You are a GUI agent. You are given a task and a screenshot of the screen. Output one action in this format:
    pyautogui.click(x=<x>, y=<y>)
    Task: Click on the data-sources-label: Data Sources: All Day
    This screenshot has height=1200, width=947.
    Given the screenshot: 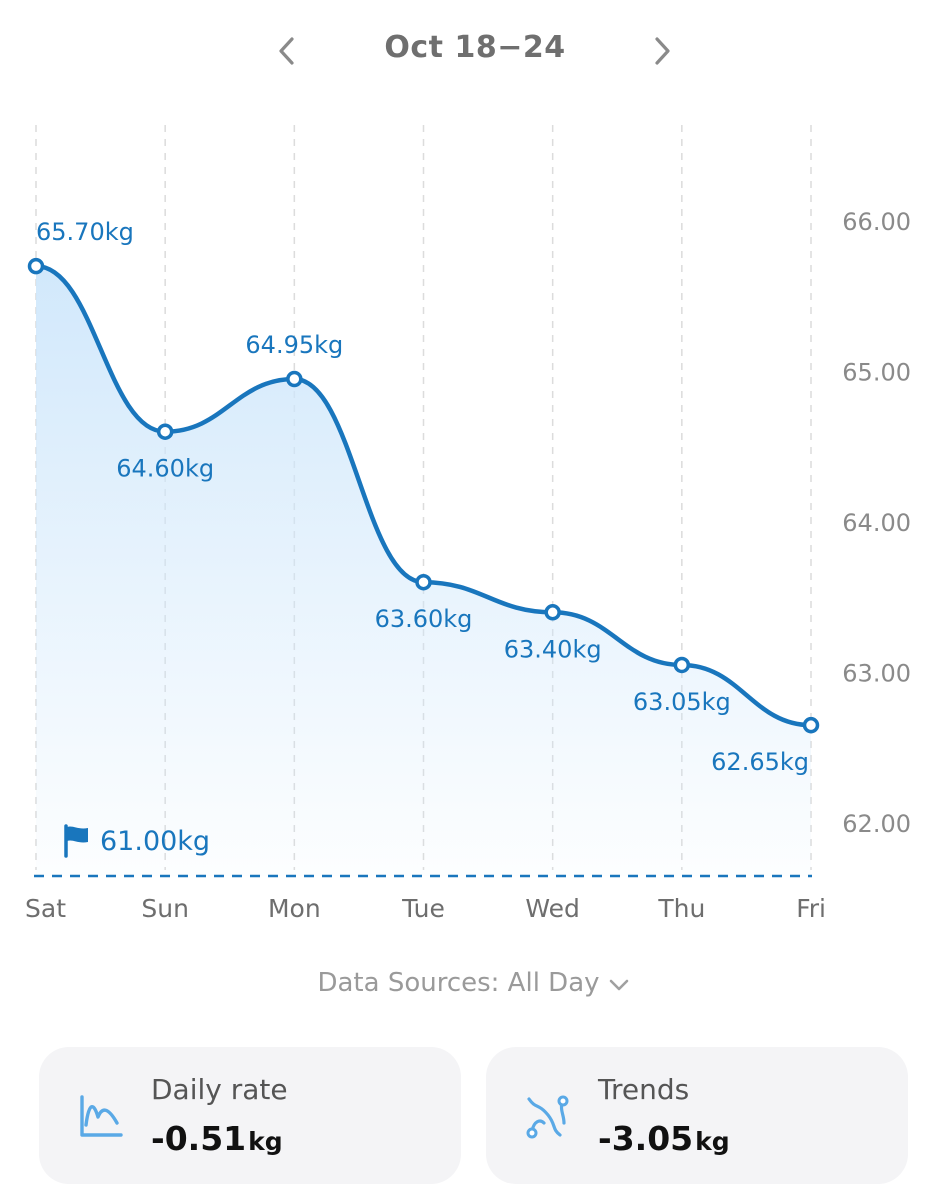 What is the action you would take?
    pyautogui.click(x=458, y=983)
    